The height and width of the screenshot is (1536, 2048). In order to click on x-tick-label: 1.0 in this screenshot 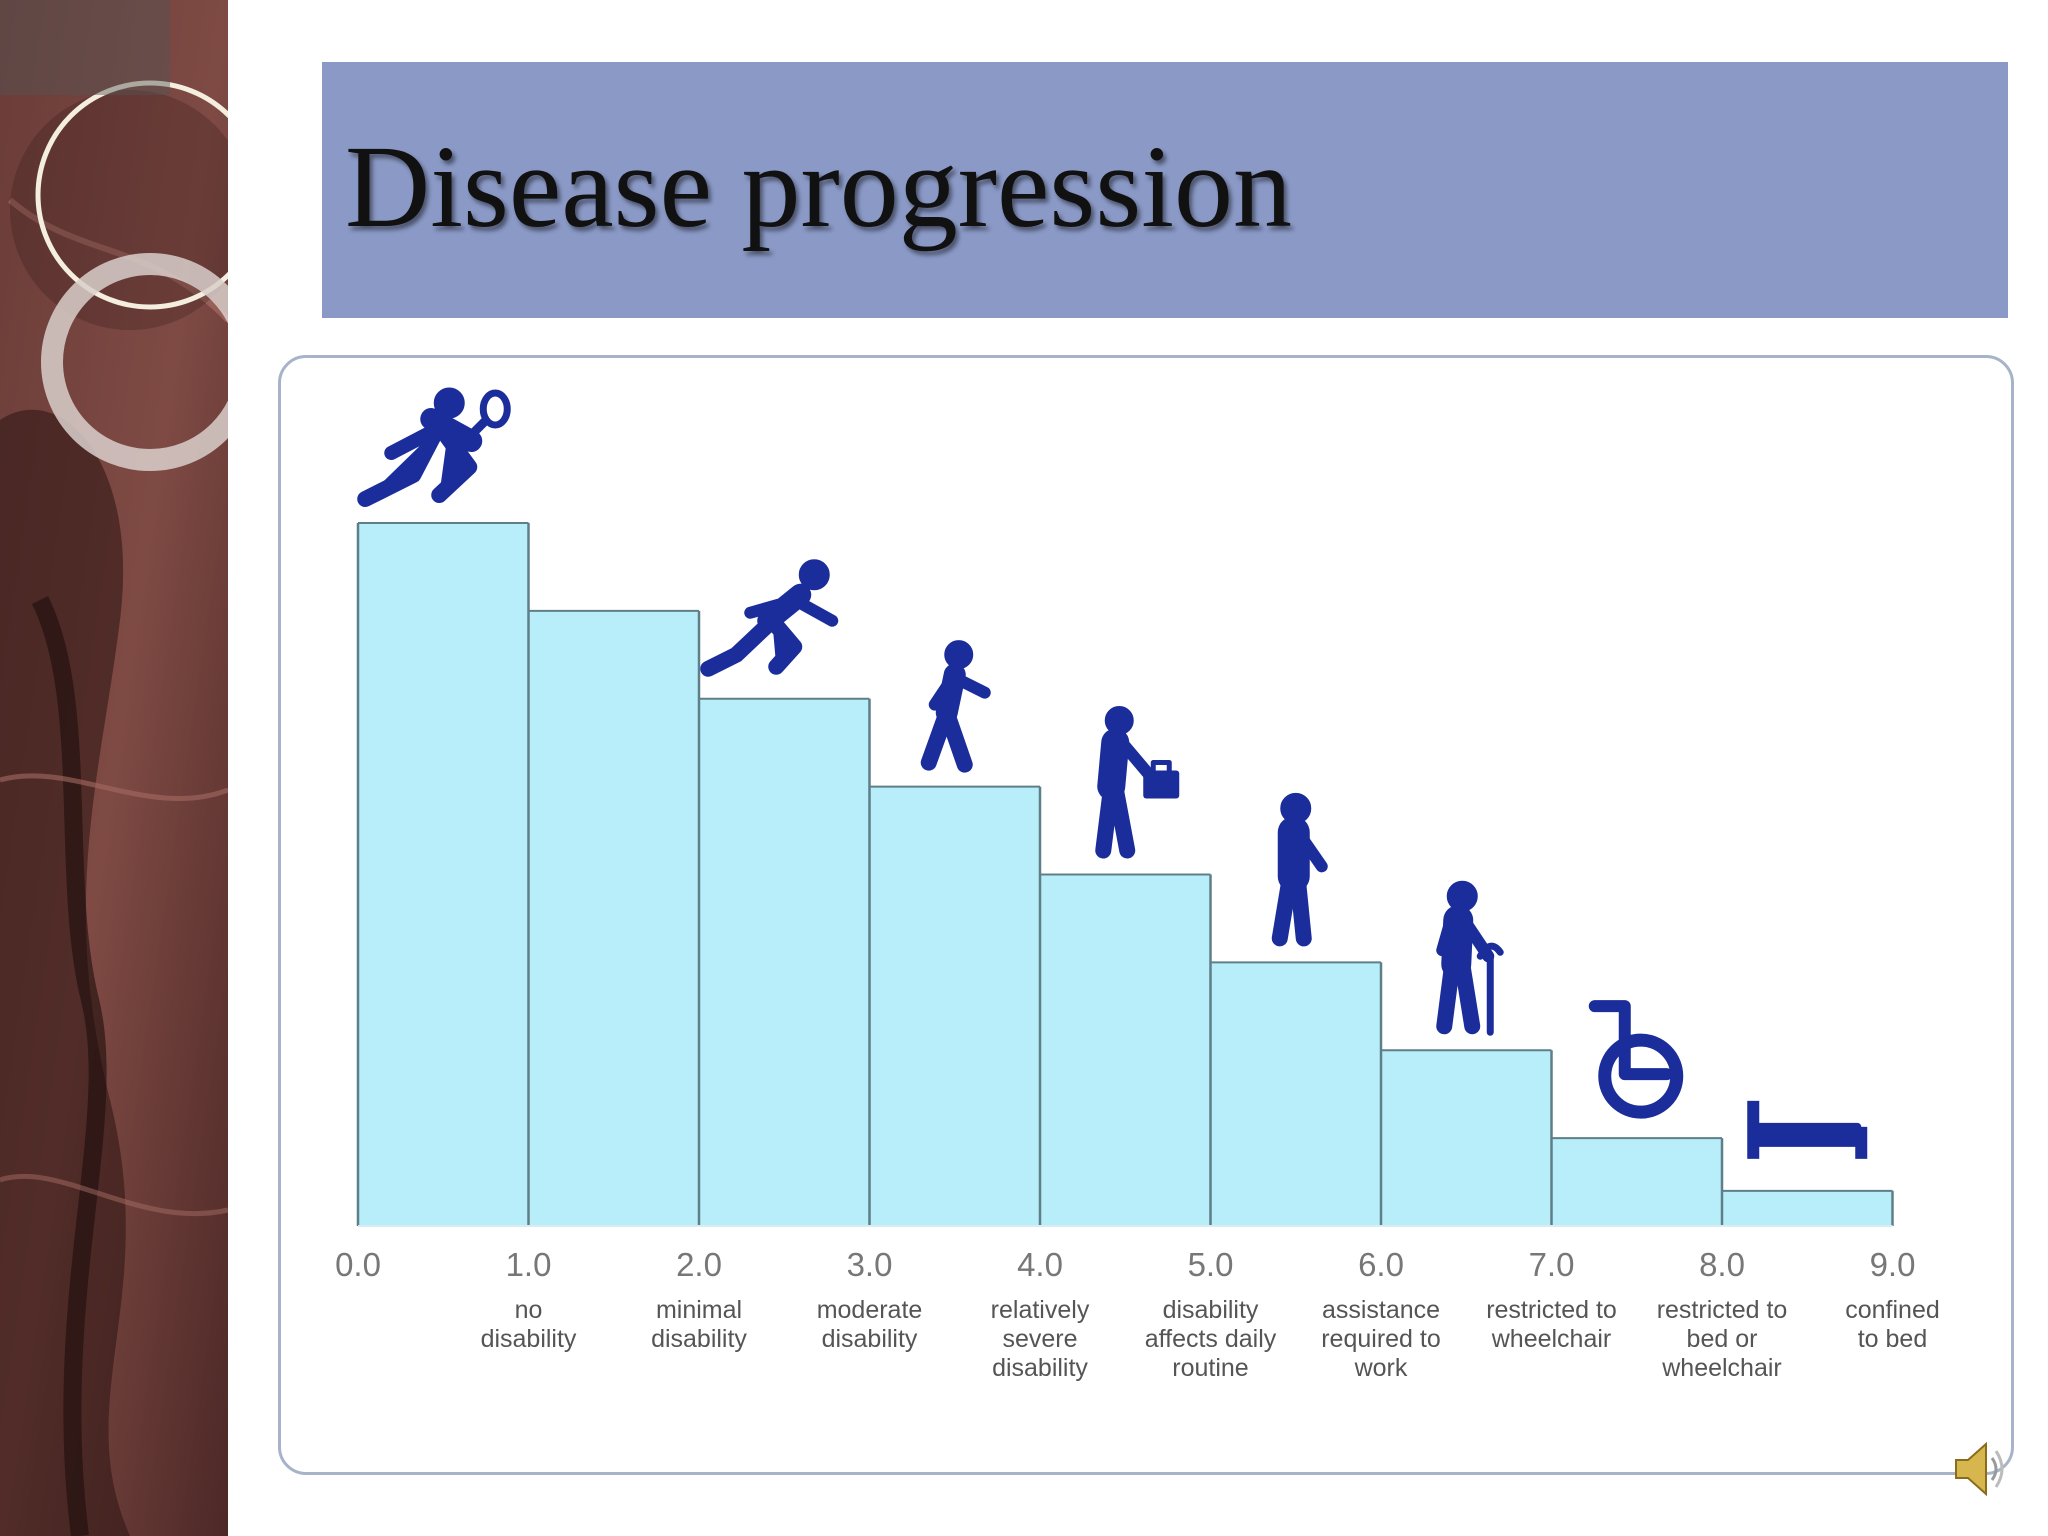, I will do `click(529, 1264)`.